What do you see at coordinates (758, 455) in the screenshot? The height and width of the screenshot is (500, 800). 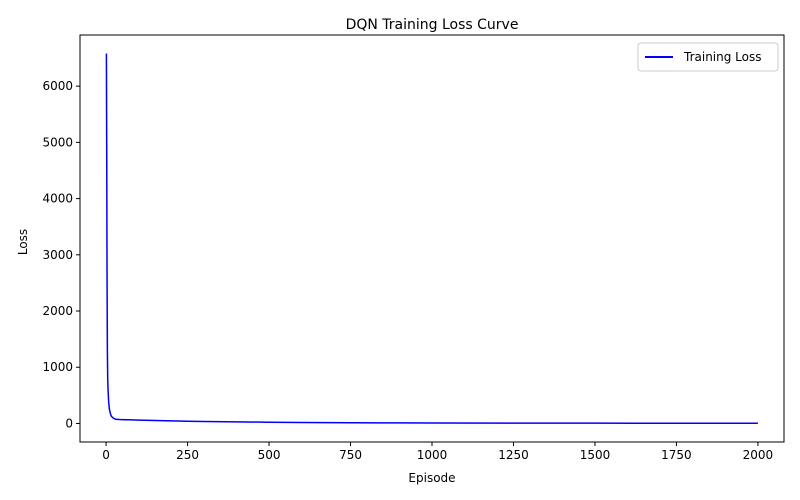 I see `x-tick-label: 2000` at bounding box center [758, 455].